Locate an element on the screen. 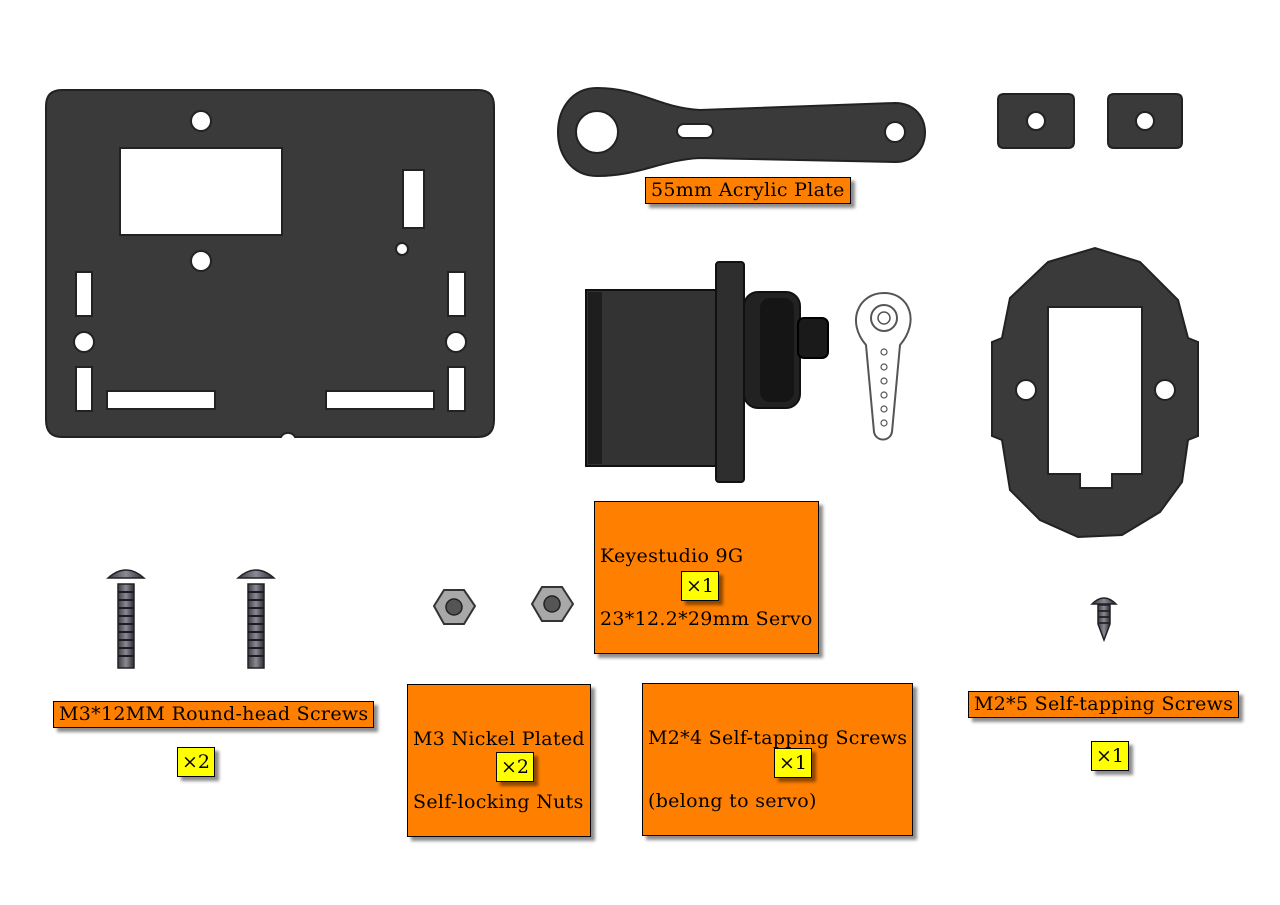 This screenshot has width=1280, height=905. qty-servo: ×1 is located at coordinates (700, 586).